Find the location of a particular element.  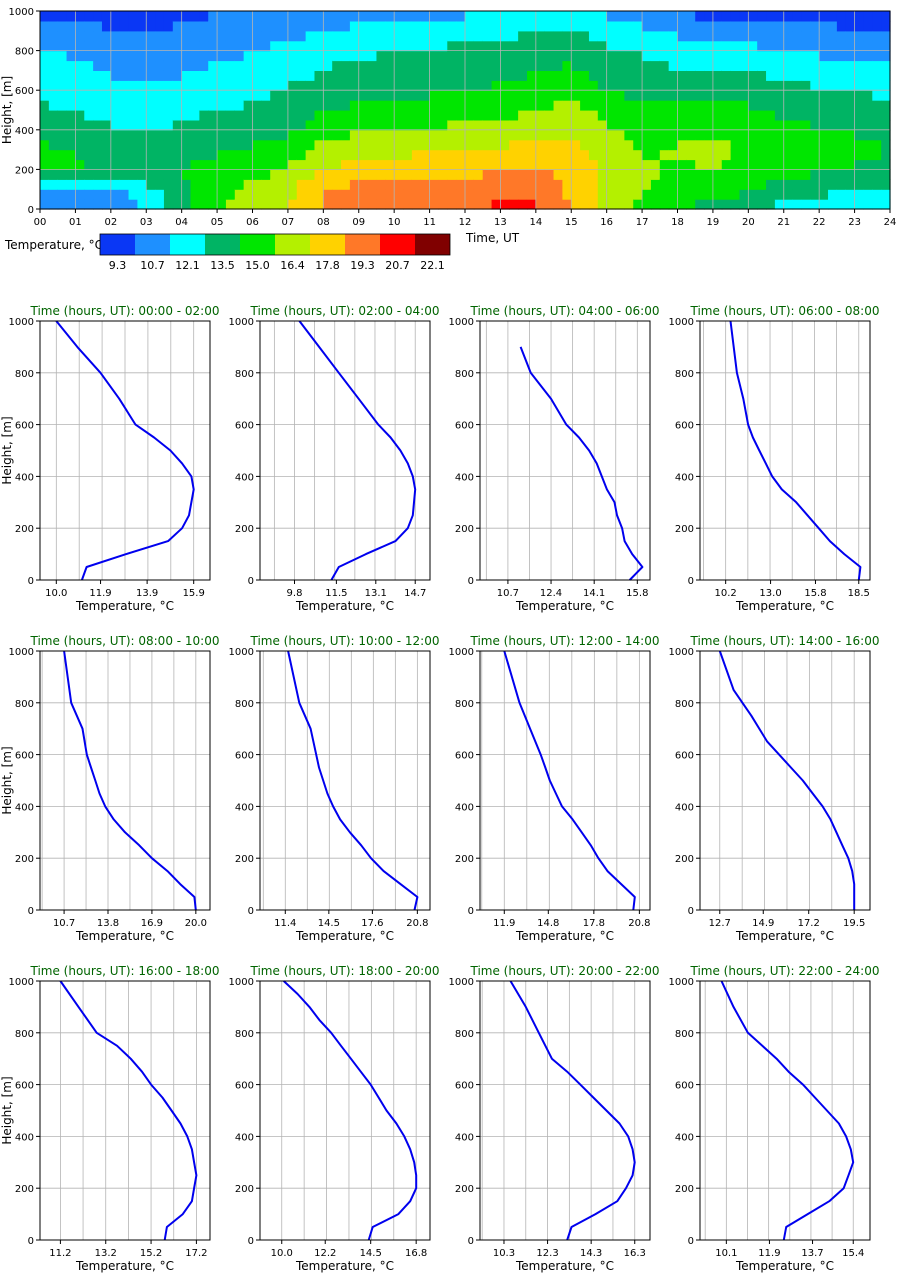

panel-y-tick-label: 800 is located at coordinates (24, 1034).